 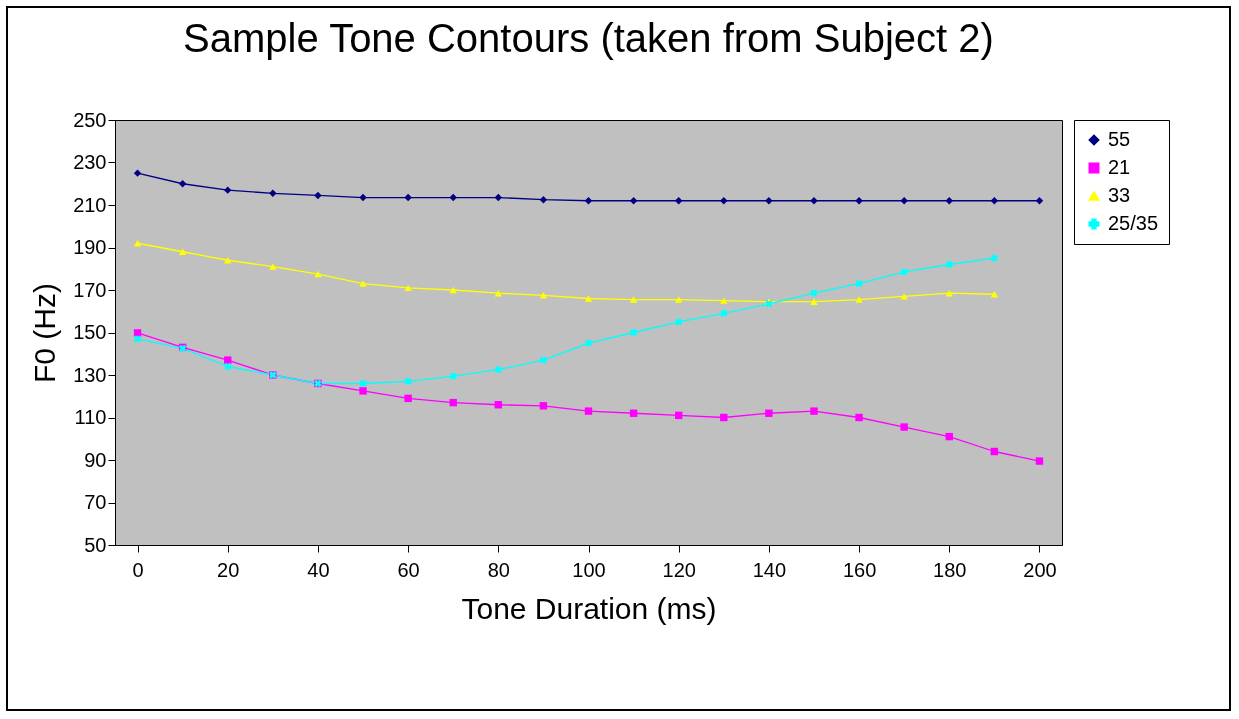 I want to click on x-tick-label: 200, so click(x=1040, y=569).